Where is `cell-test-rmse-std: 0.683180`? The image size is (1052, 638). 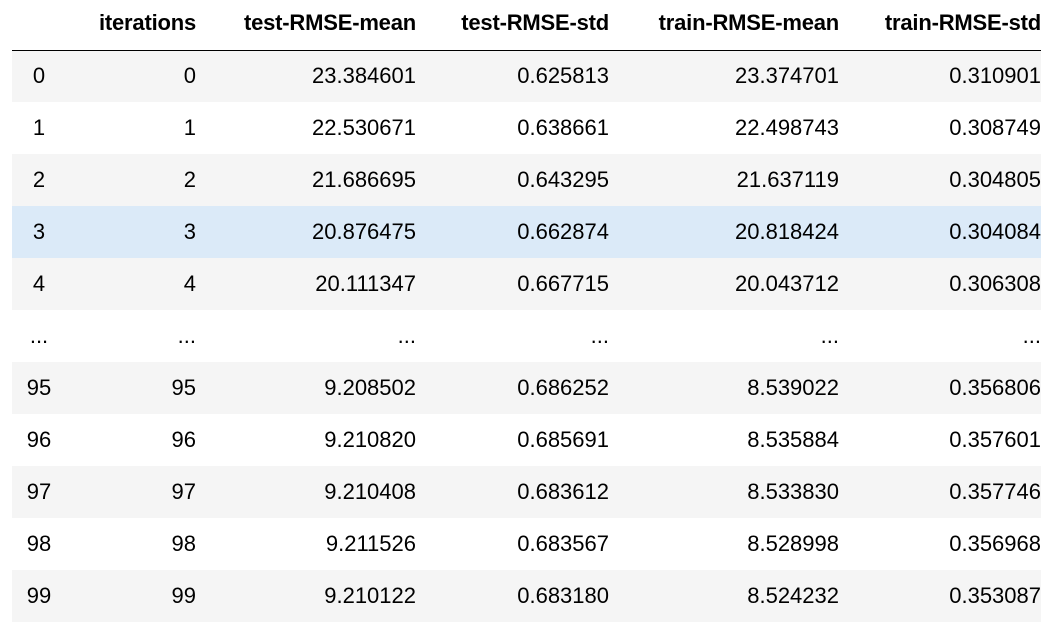
cell-test-rmse-std: 0.683180 is located at coordinates (563, 595).